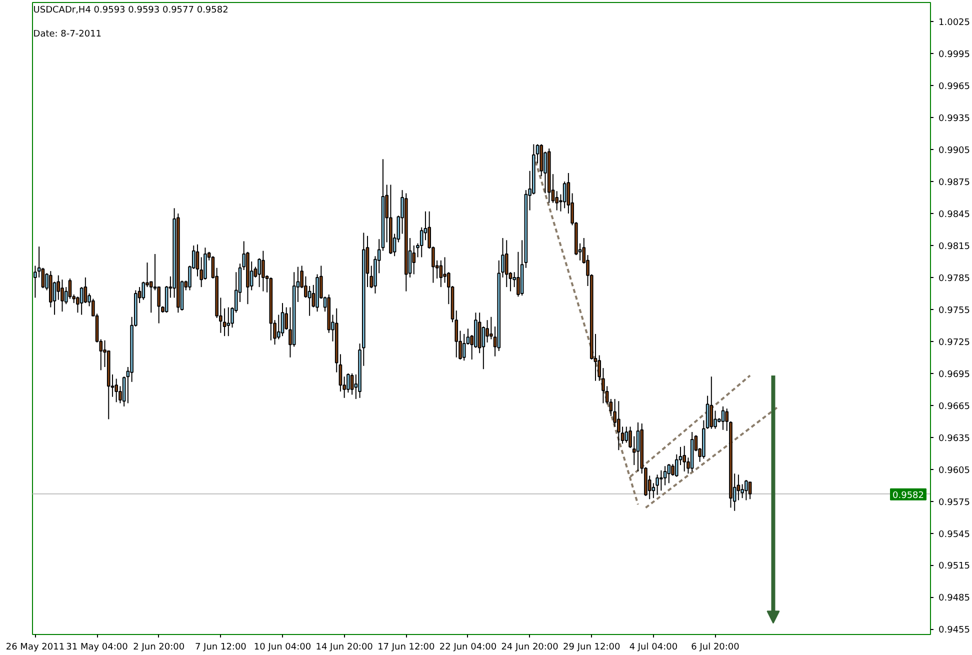  Describe the element at coordinates (159, 647) in the screenshot. I see `x-tick-label: 2 Jun 20:00` at that location.